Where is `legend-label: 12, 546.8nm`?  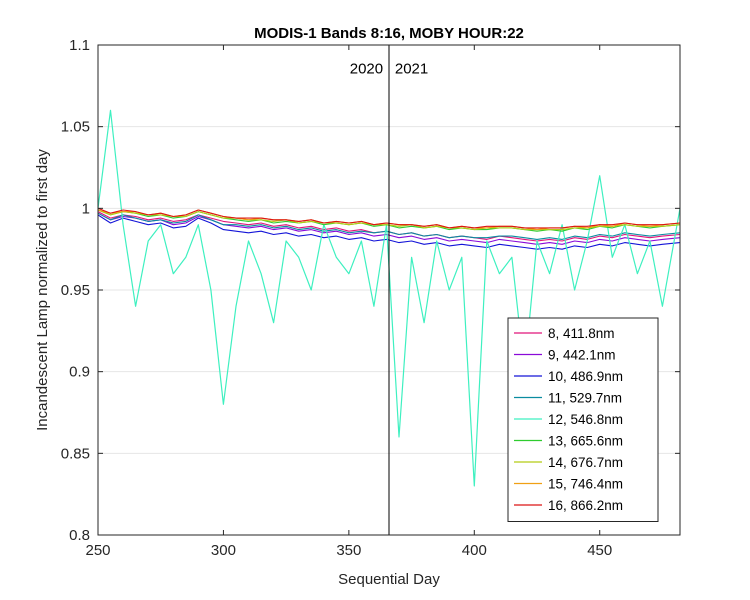 legend-label: 12, 546.8nm is located at coordinates (585, 419).